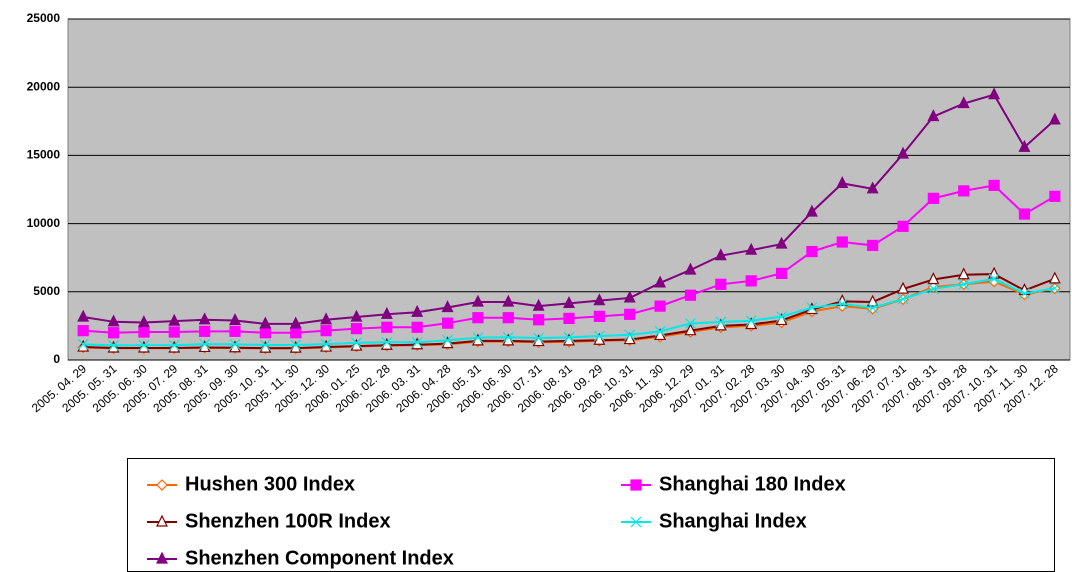 This screenshot has width=1072, height=572. I want to click on y-tick-label: 20000, so click(44, 86).